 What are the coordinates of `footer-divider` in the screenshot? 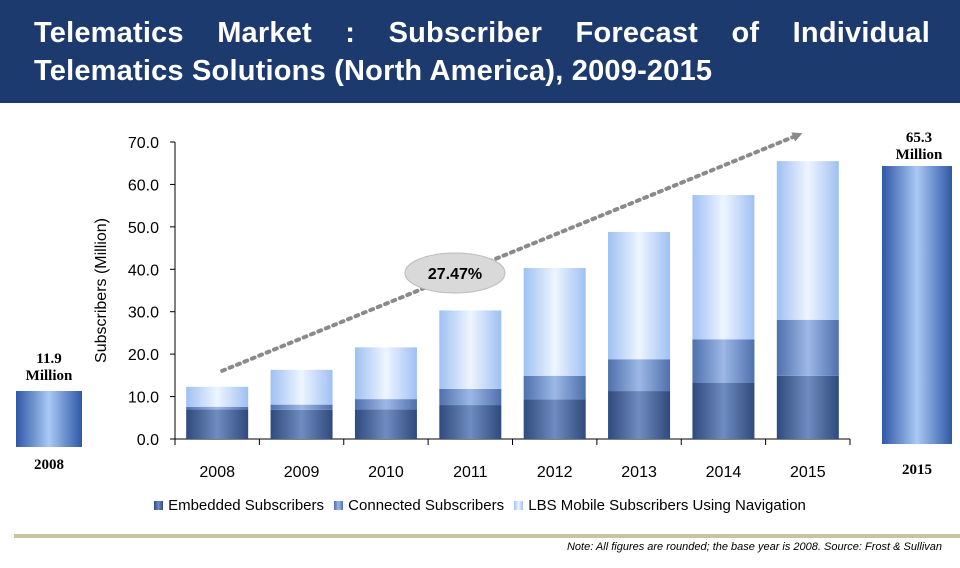 It's located at (487, 536).